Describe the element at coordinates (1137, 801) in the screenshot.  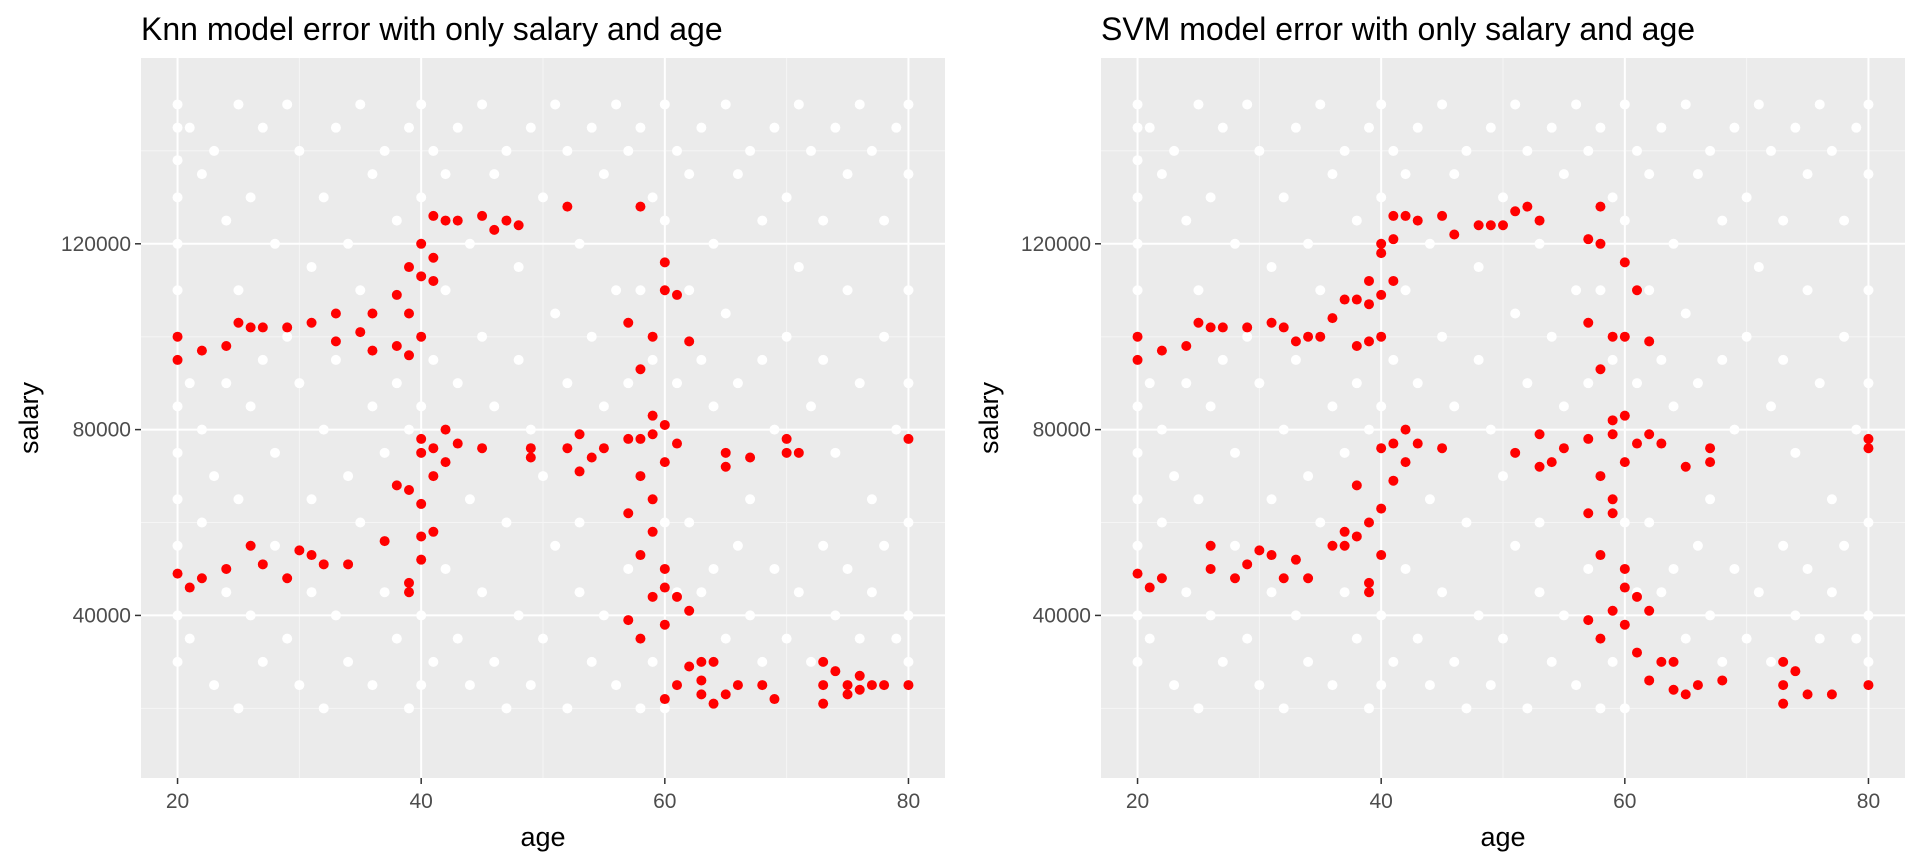
I see `x-tick-label: 20` at that location.